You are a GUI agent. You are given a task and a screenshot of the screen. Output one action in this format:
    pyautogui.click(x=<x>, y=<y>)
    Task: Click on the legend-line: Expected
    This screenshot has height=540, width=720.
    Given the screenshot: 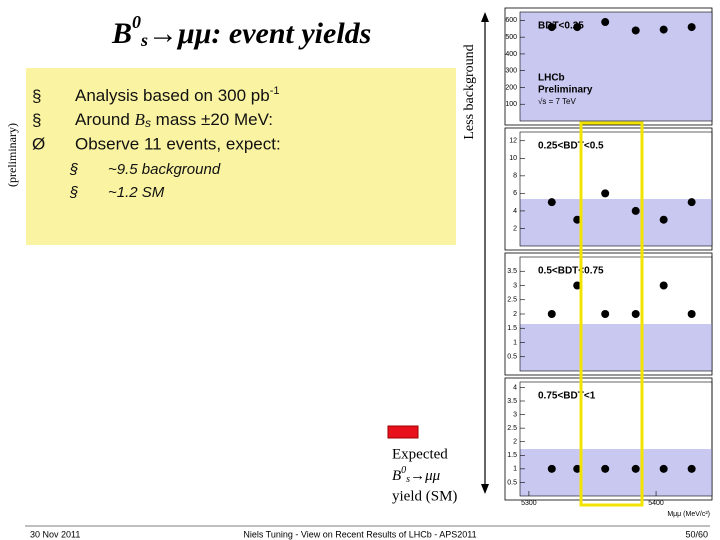 What is the action you would take?
    pyautogui.click(x=420, y=454)
    